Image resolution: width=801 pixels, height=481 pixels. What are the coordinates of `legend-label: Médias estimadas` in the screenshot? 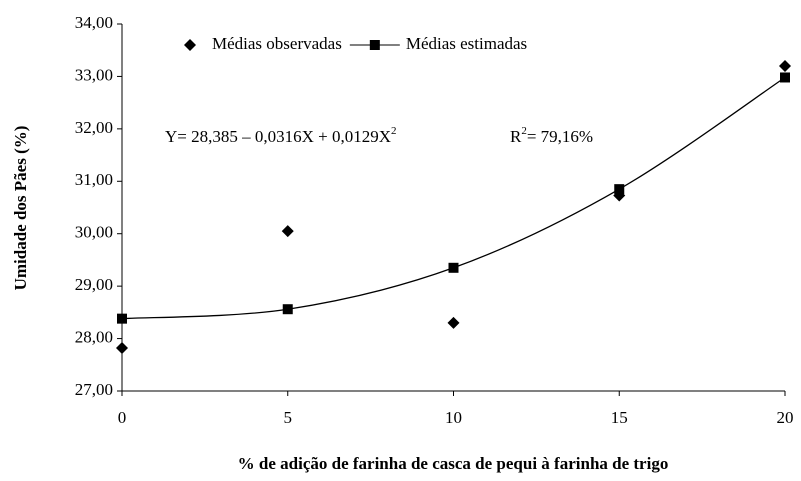 It's located at (466, 43).